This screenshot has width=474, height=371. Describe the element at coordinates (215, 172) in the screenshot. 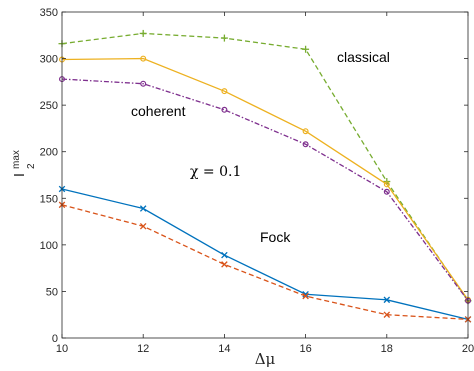

I see `annotation-chi: χ = 0.1` at that location.